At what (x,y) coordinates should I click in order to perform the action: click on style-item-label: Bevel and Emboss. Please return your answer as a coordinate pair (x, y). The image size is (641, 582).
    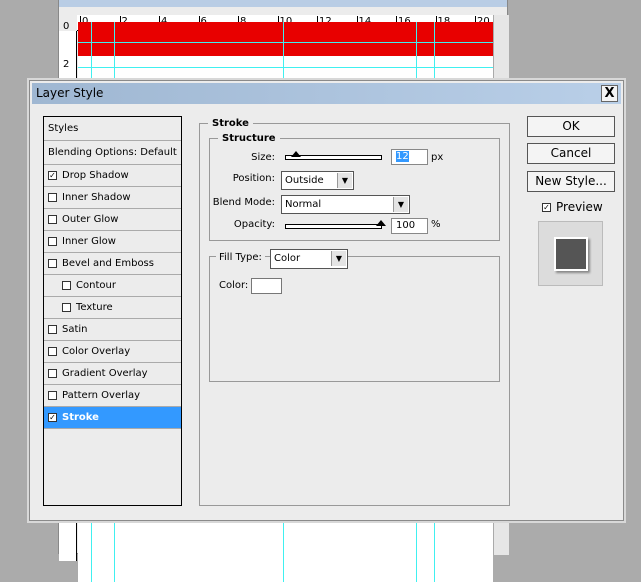
    Looking at the image, I should click on (108, 263).